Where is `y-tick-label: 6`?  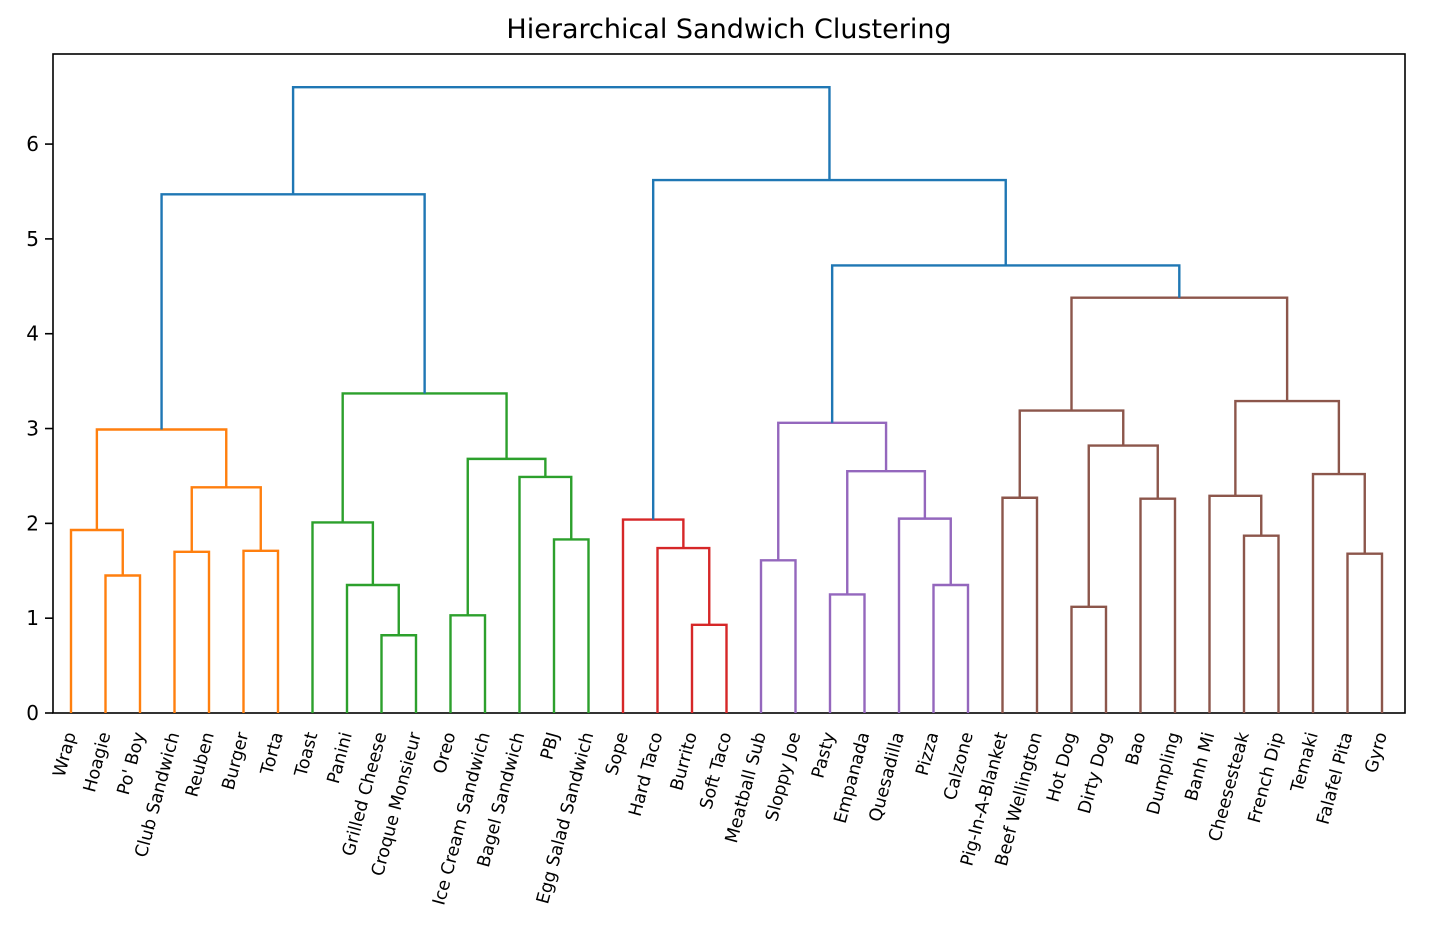 y-tick-label: 6 is located at coordinates (32, 144).